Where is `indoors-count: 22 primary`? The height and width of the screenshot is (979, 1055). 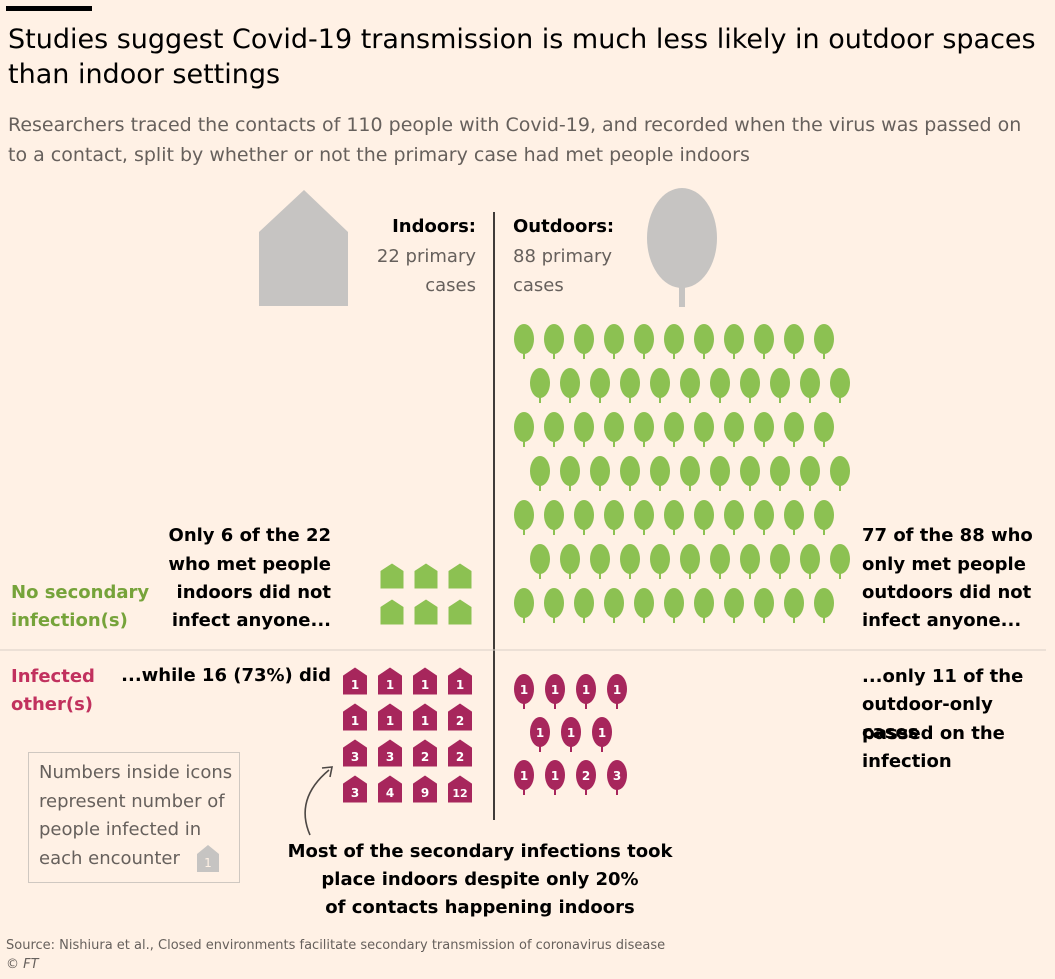
indoors-count: 22 primary is located at coordinates (426, 256).